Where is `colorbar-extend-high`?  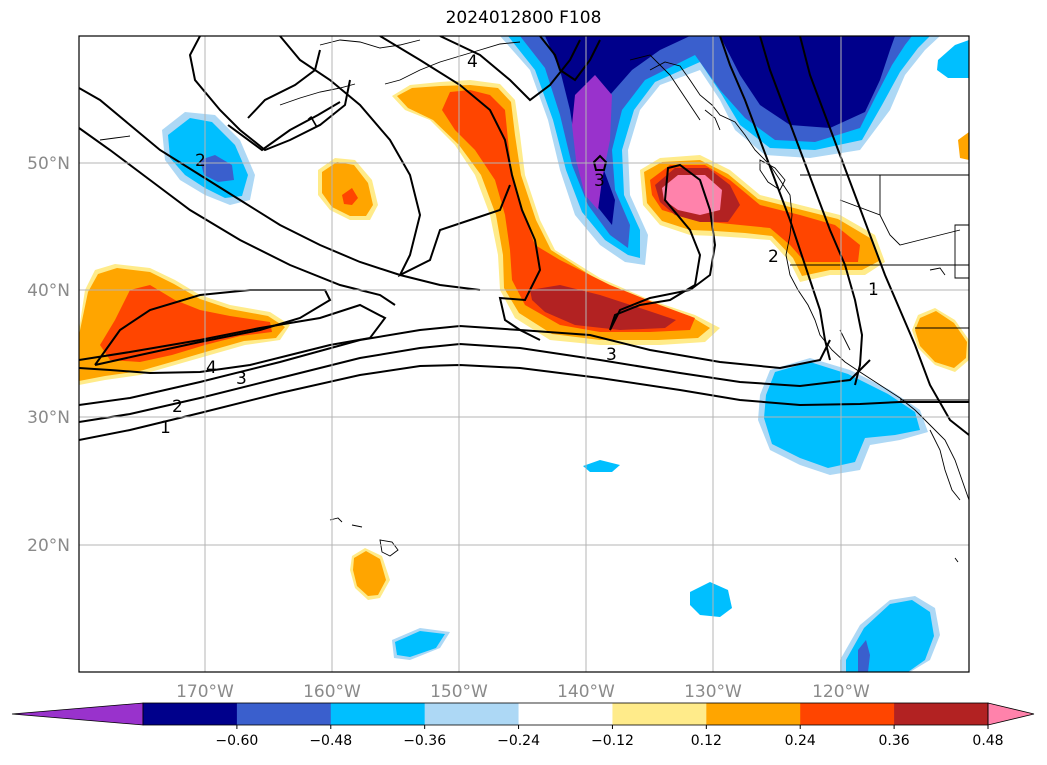 colorbar-extend-high is located at coordinates (1011, 714).